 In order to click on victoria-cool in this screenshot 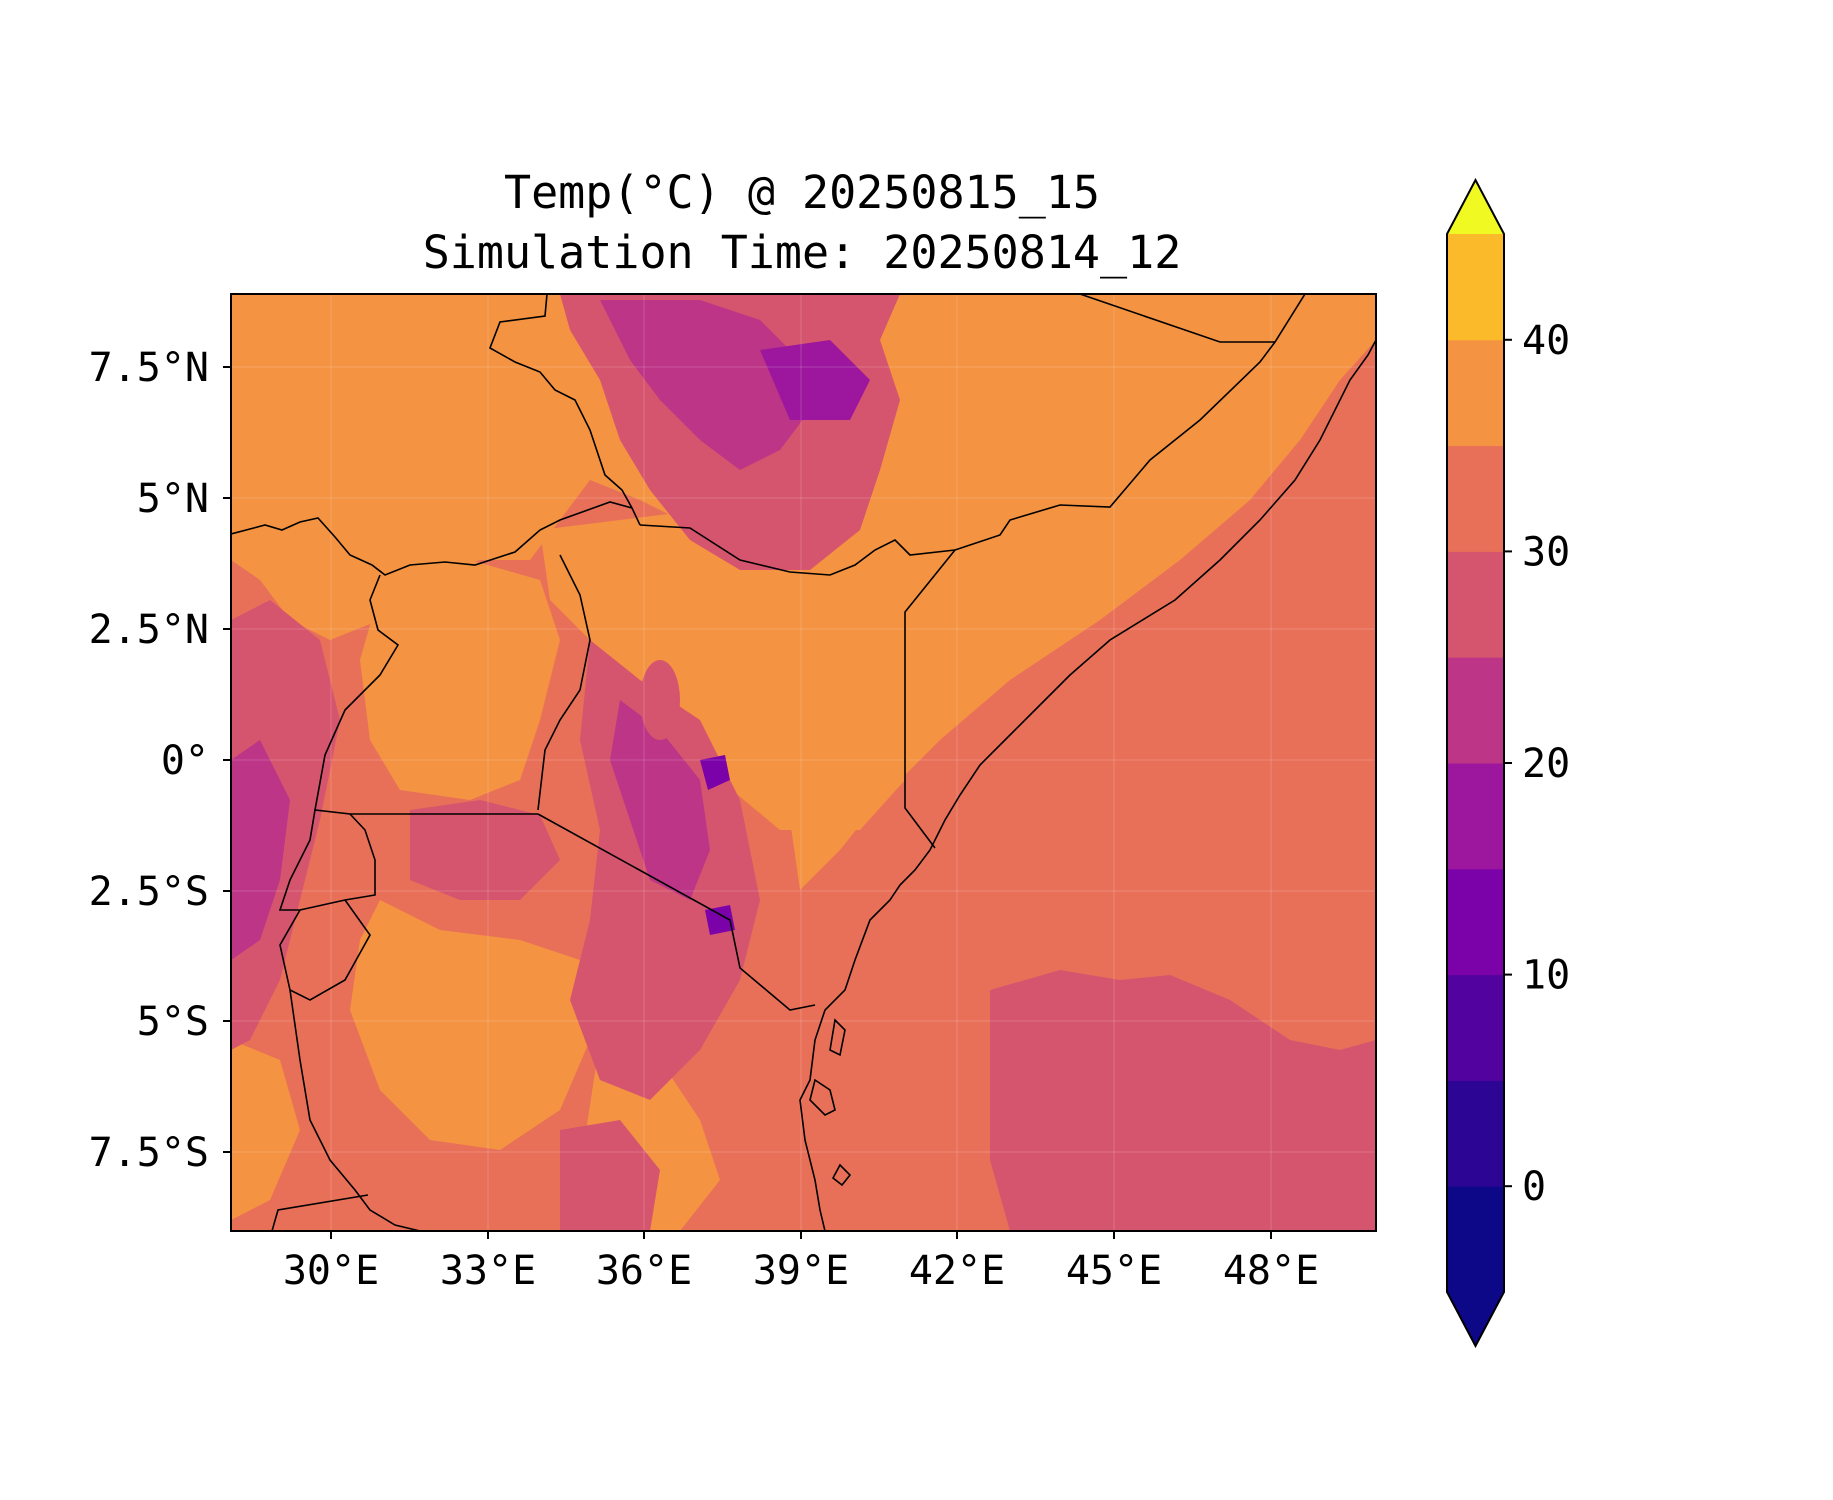, I will do `click(485, 850)`.